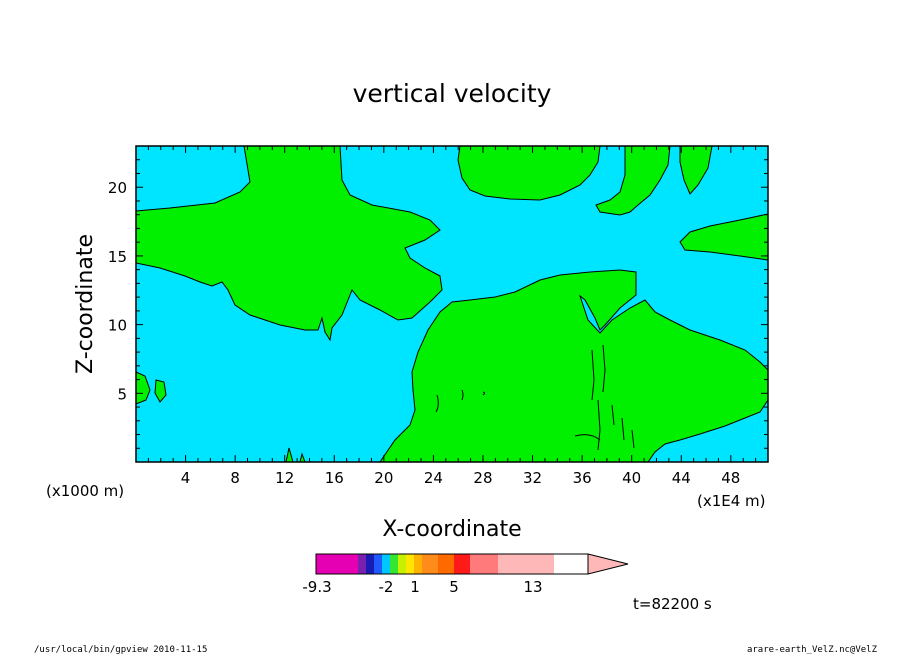 The height and width of the screenshot is (654, 904). Describe the element at coordinates (386, 587) in the screenshot. I see `colorbar-label-2: -2` at that location.